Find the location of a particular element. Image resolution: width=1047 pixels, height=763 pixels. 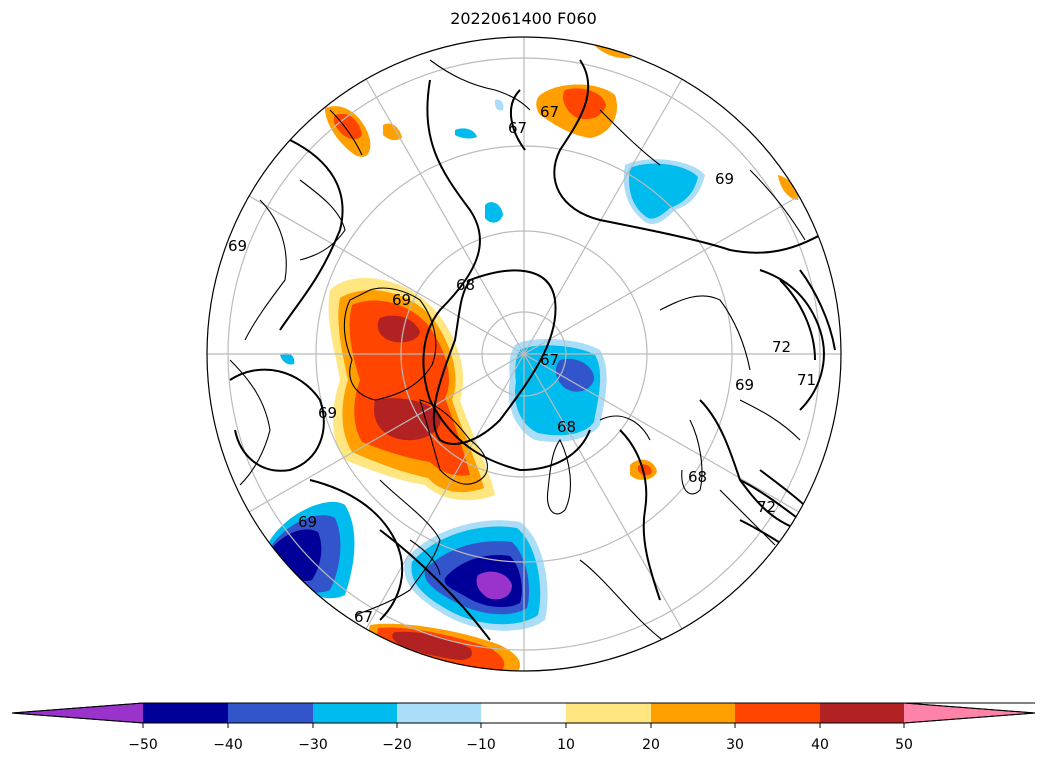

contour-70-southeast is located at coordinates (770, 500).